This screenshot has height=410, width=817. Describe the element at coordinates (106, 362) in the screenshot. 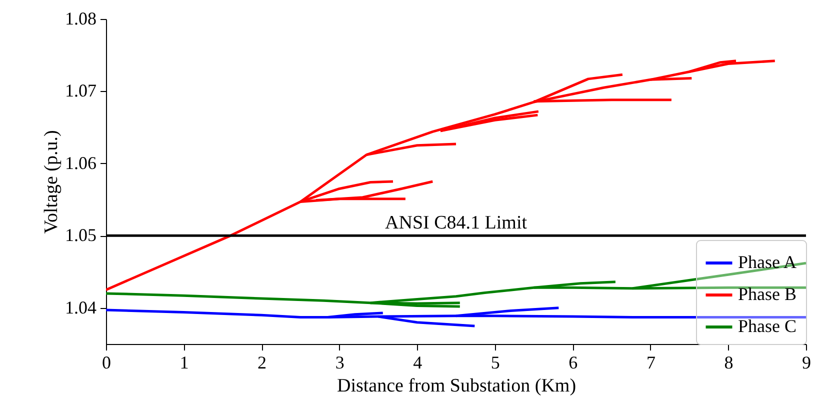

I see `x-tick-label: 0` at that location.